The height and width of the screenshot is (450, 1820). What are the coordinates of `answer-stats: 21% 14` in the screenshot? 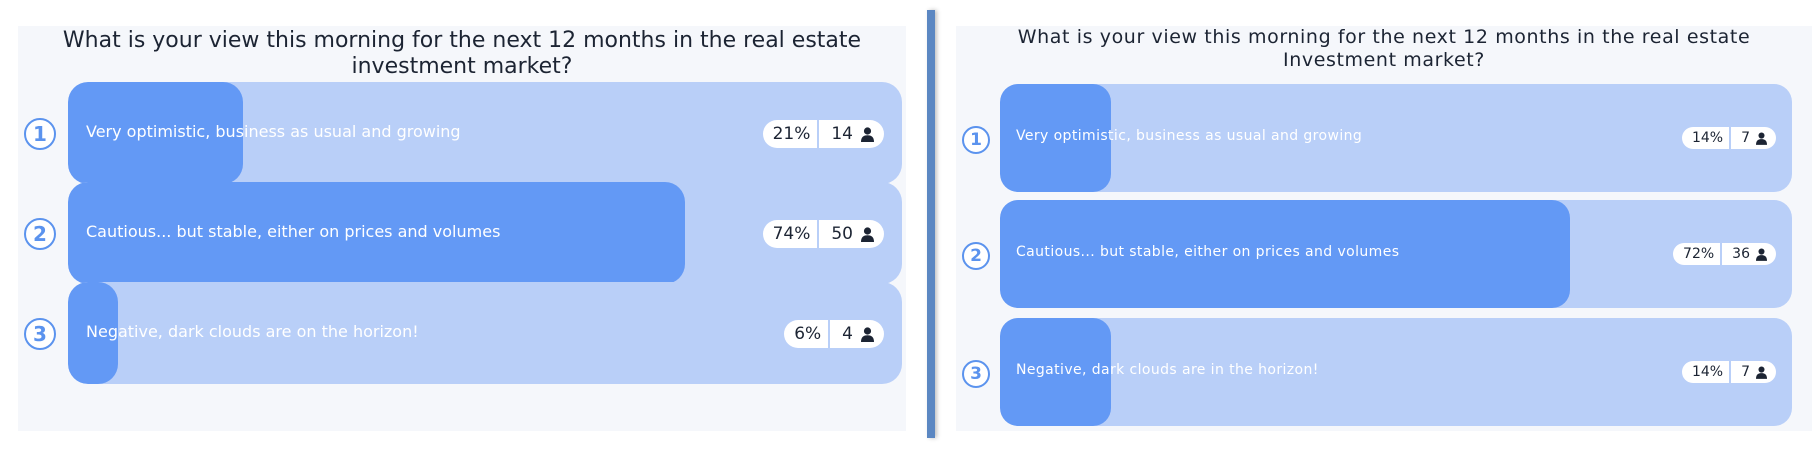 It's located at (823, 134).